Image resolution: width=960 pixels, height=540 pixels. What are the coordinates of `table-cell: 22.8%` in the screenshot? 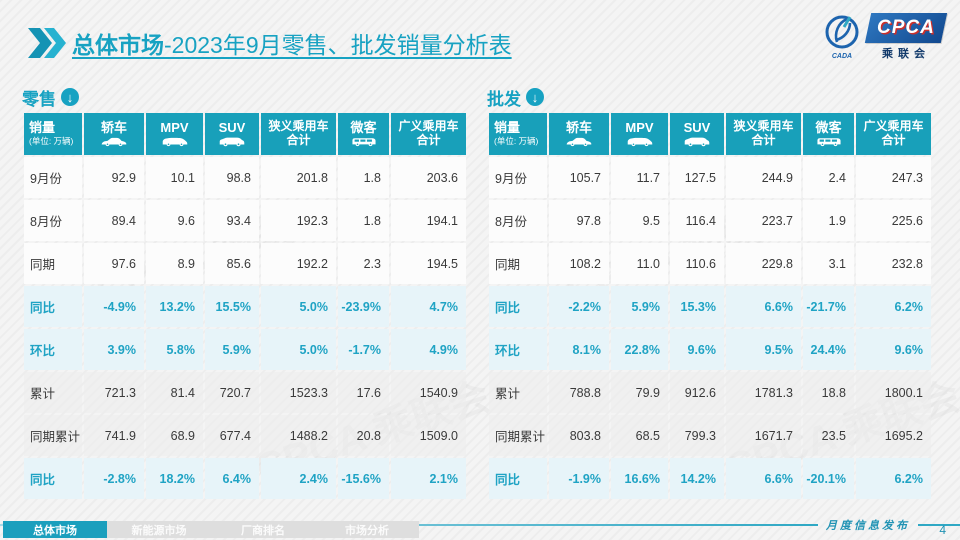 It's located at (639, 349).